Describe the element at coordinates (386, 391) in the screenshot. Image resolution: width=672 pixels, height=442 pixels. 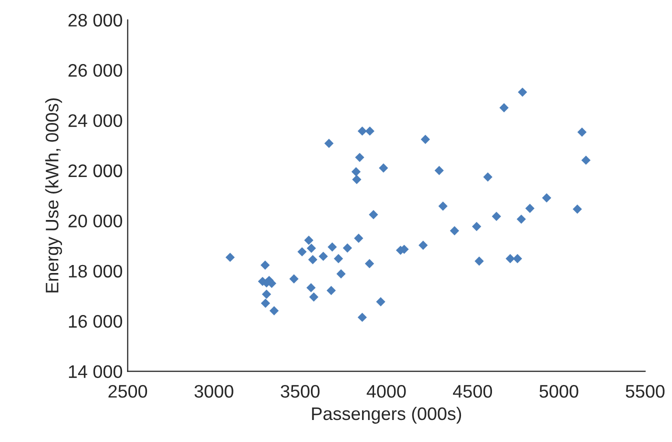
I see `x-tick-label: 4000` at that location.